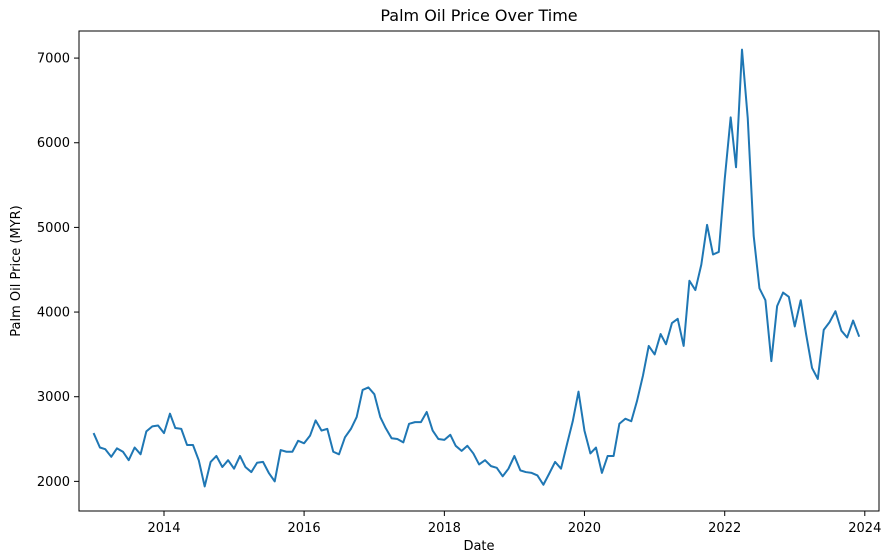  I want to click on x-tick-label: 2024, so click(864, 528).